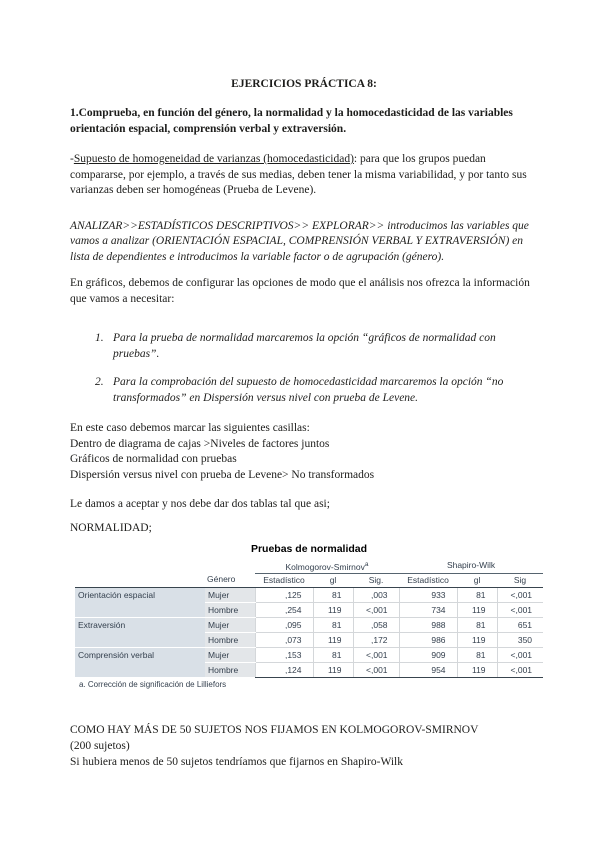 Image resolution: width=600 pixels, height=848 pixels. I want to click on col-header-estadistico-ks: Estadístico, so click(284, 580).